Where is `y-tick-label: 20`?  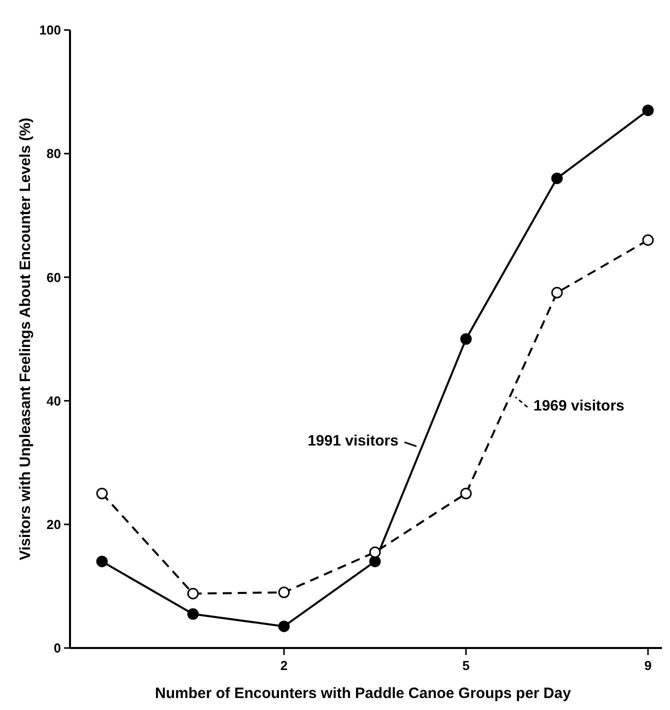 y-tick-label: 20 is located at coordinates (53, 524).